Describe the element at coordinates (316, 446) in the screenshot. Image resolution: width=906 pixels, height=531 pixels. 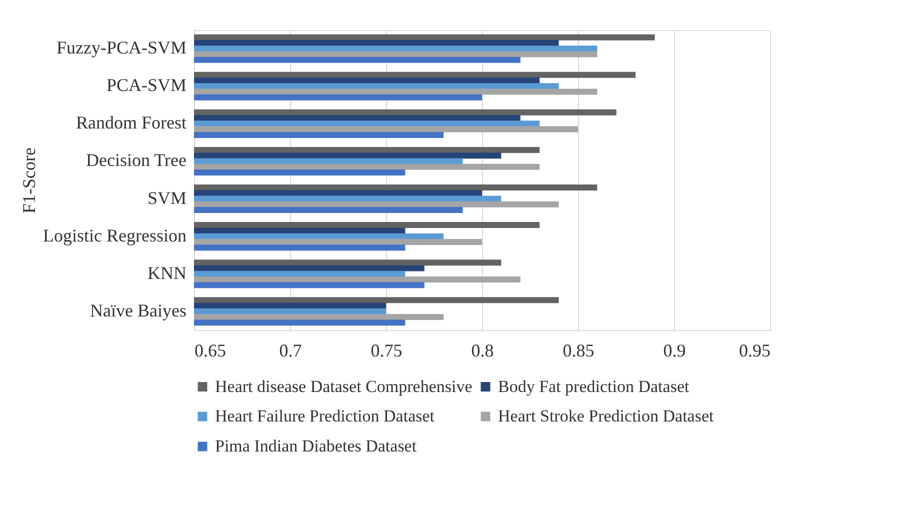
I see `legend-label: Pima Indian Diabetes Dataset` at that location.